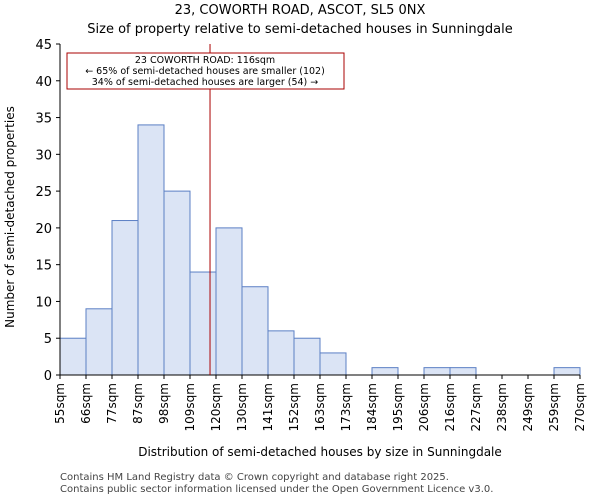 The image size is (600, 500). Describe the element at coordinates (463, 371) in the screenshot. I see `bar-216sqm` at that location.